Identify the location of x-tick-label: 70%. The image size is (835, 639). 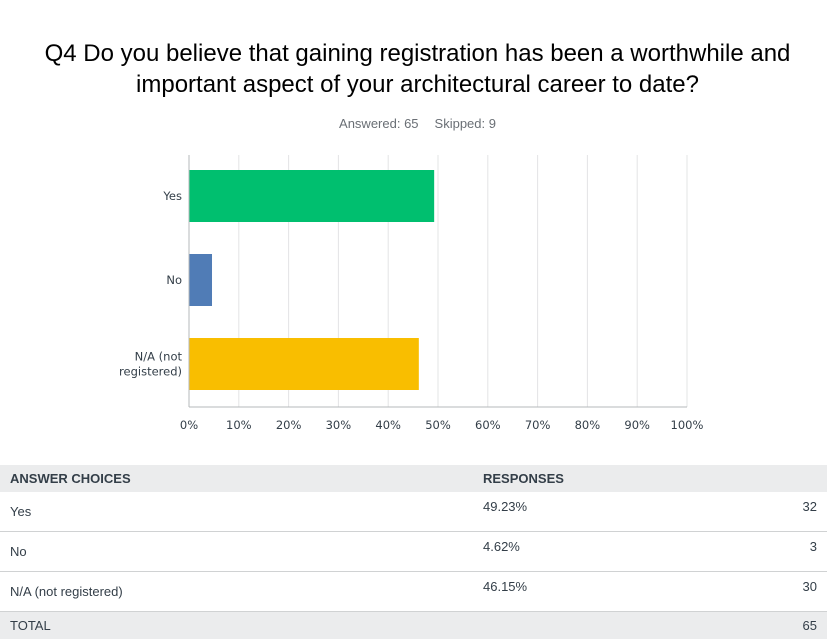
(538, 425).